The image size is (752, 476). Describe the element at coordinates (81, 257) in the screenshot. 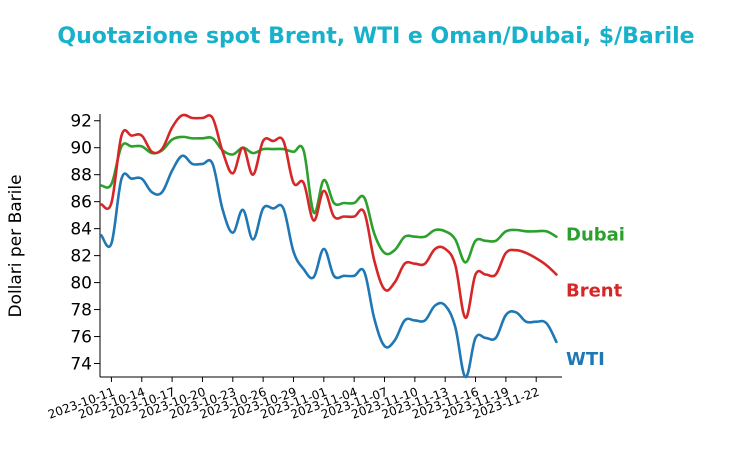

I see `y-tick-label: 82` at that location.